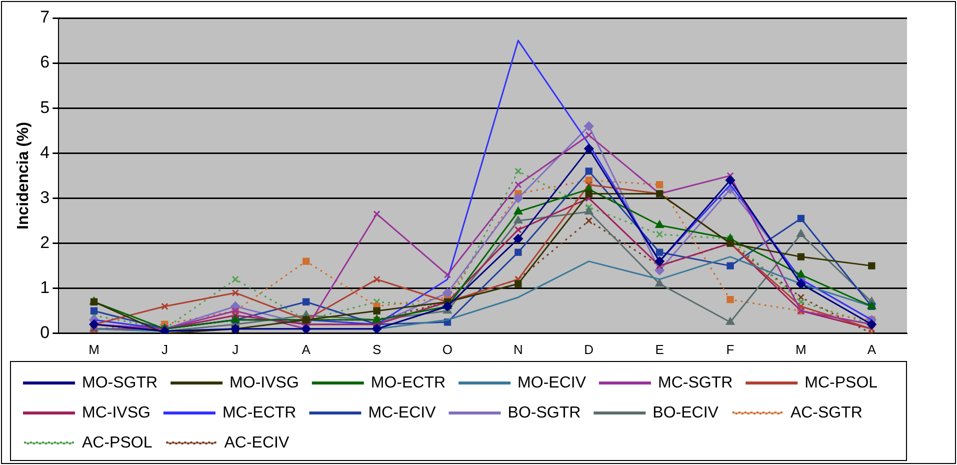 The width and height of the screenshot is (957, 465). What do you see at coordinates (377, 349) in the screenshot?
I see `x-tick-label: S` at bounding box center [377, 349].